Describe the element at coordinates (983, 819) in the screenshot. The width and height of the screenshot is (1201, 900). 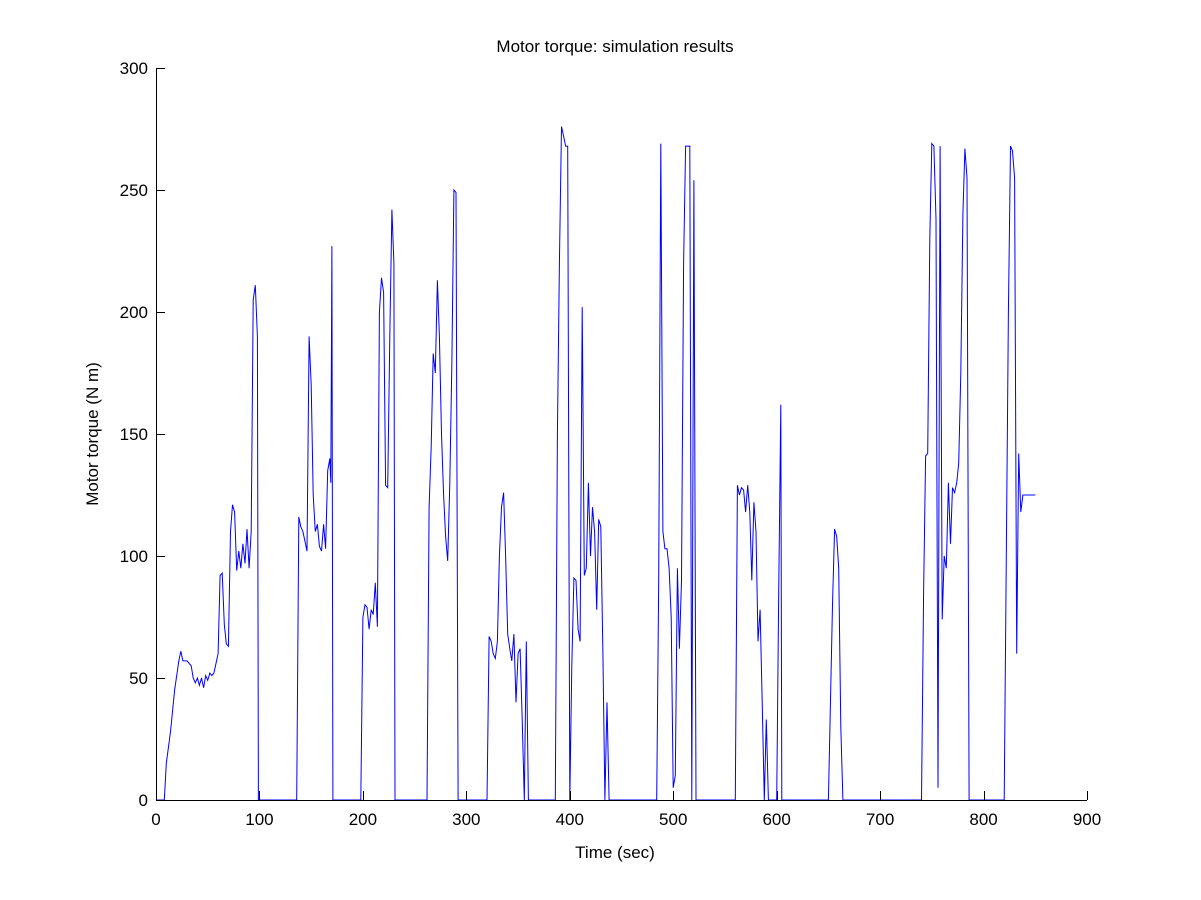
I see `x-tick-label: 800` at that location.